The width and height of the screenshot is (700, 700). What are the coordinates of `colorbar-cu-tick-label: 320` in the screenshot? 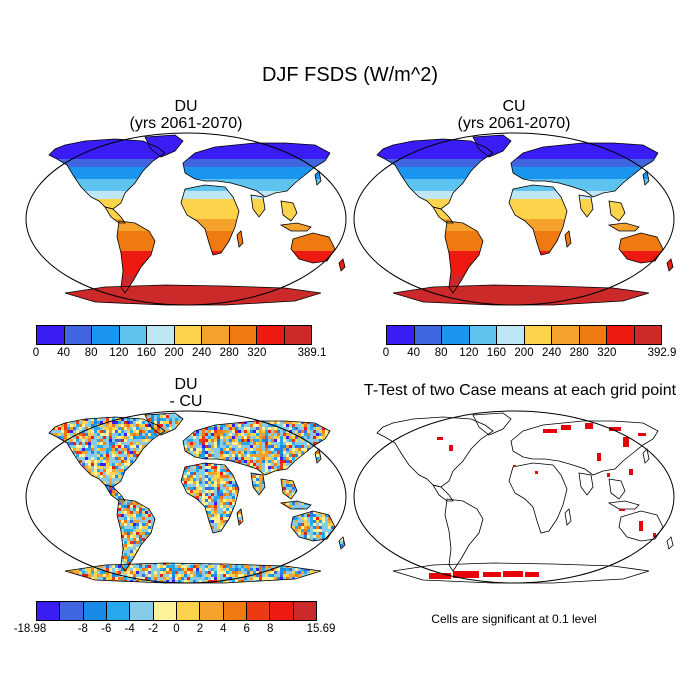 It's located at (607, 353).